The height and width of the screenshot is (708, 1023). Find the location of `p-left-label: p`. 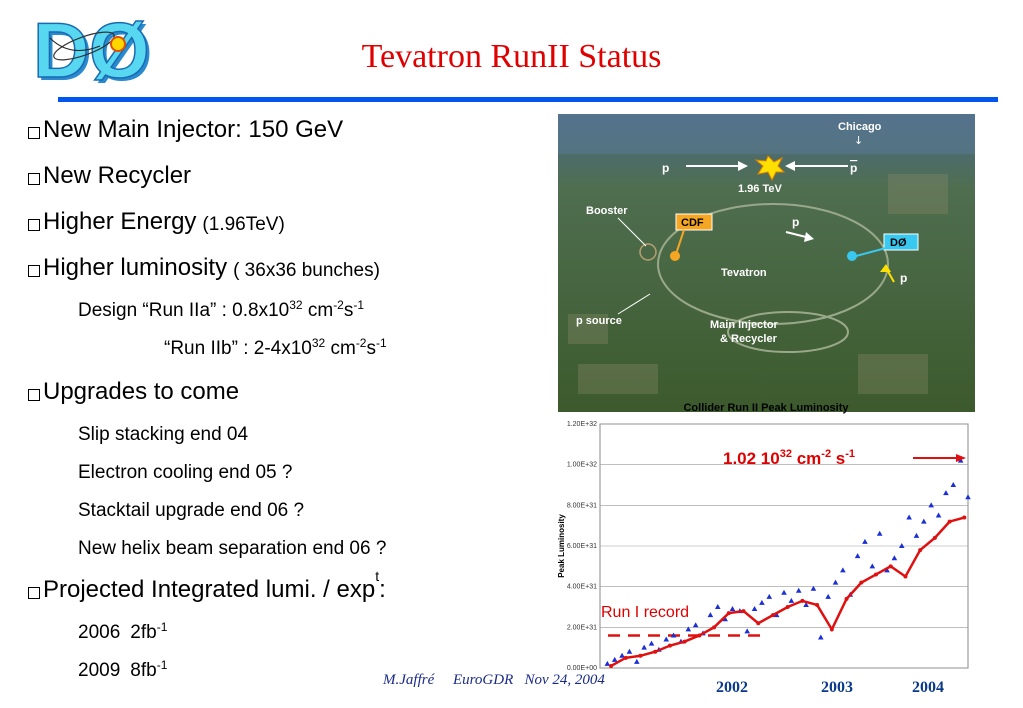

p-left-label: p is located at coordinates (665, 168).